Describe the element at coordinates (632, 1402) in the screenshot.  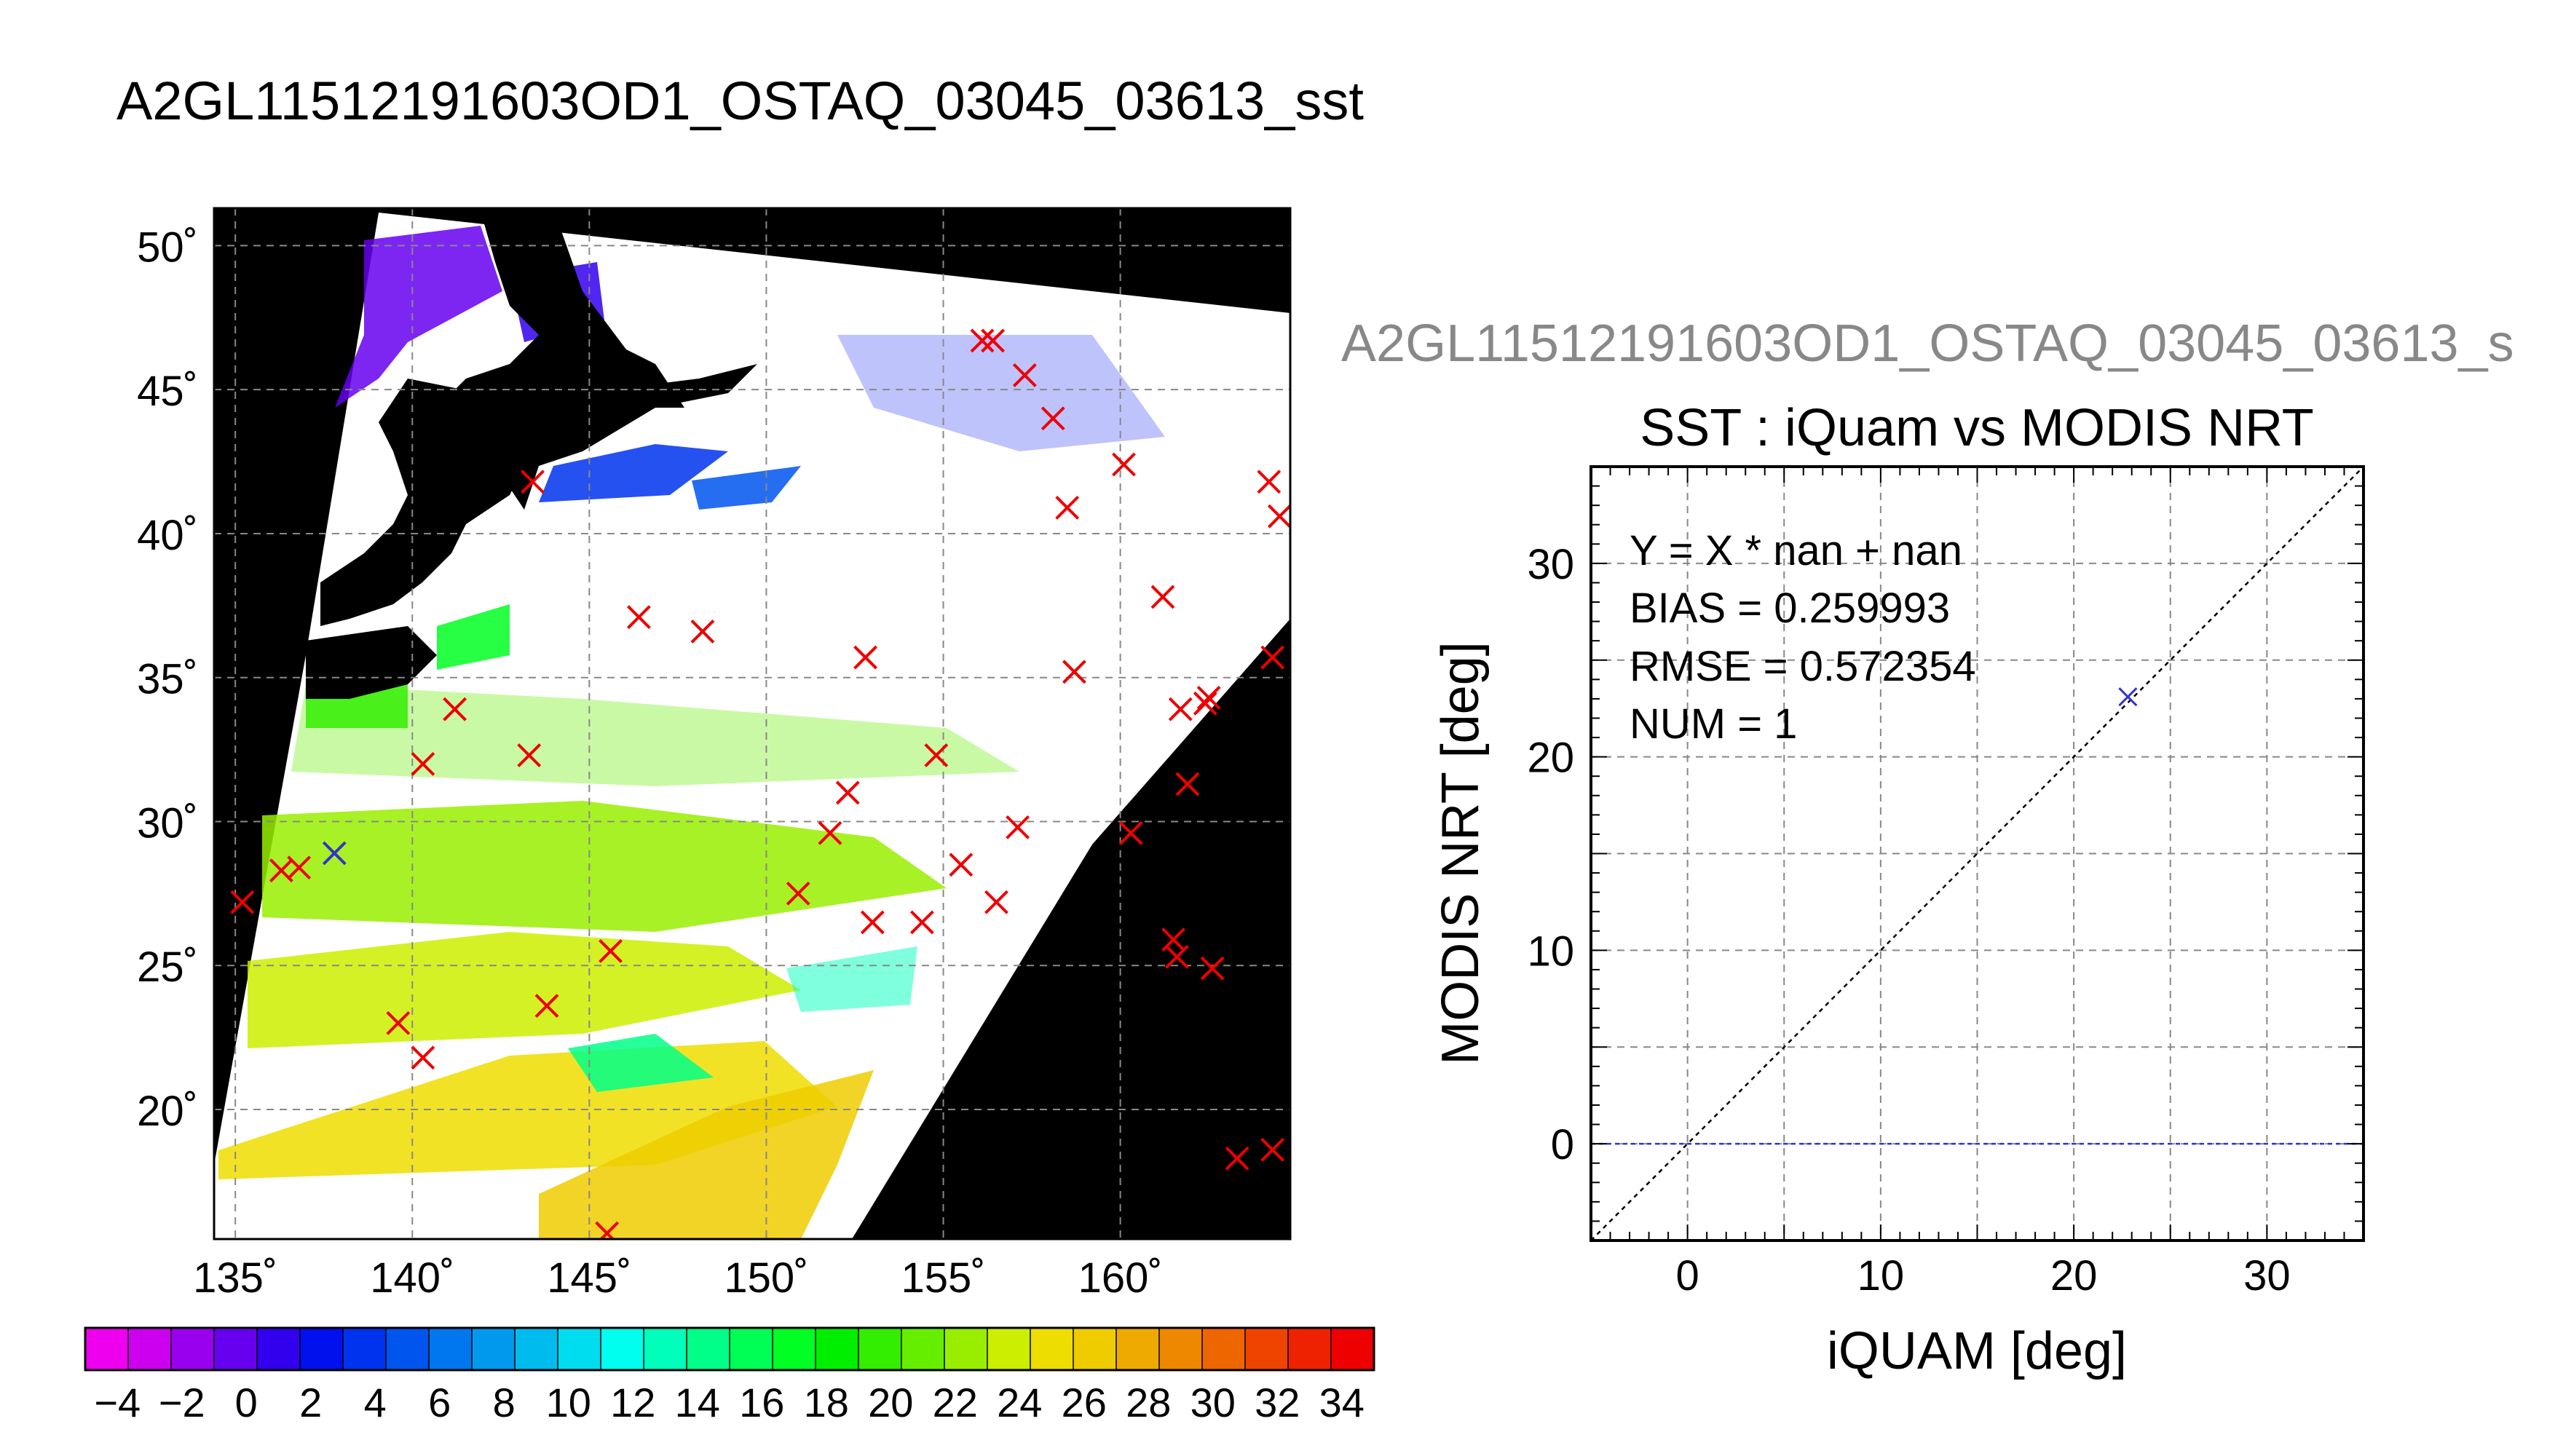
I see `colorbar-tick-label: 12` at that location.